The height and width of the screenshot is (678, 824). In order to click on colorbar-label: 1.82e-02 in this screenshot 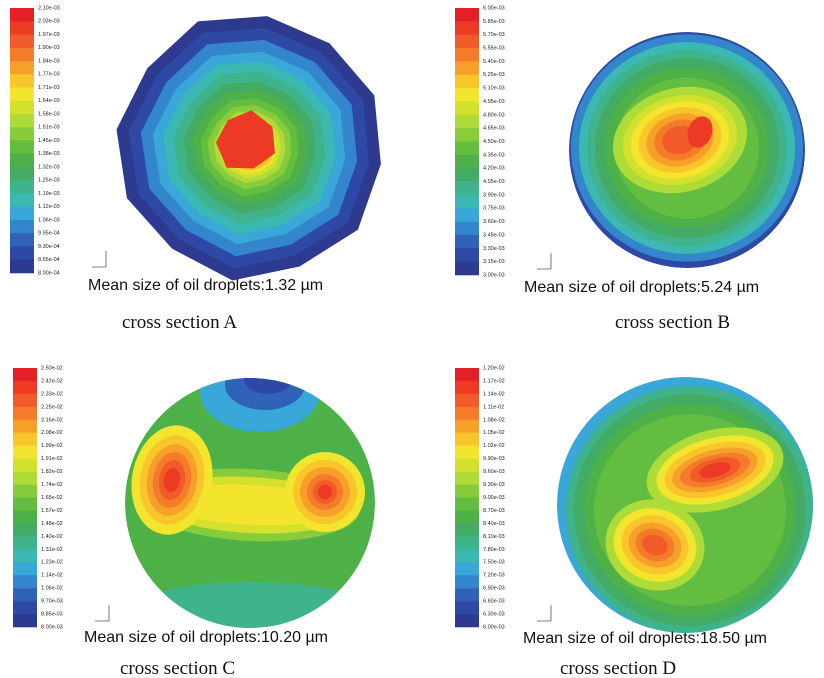, I will do `click(52, 472)`.